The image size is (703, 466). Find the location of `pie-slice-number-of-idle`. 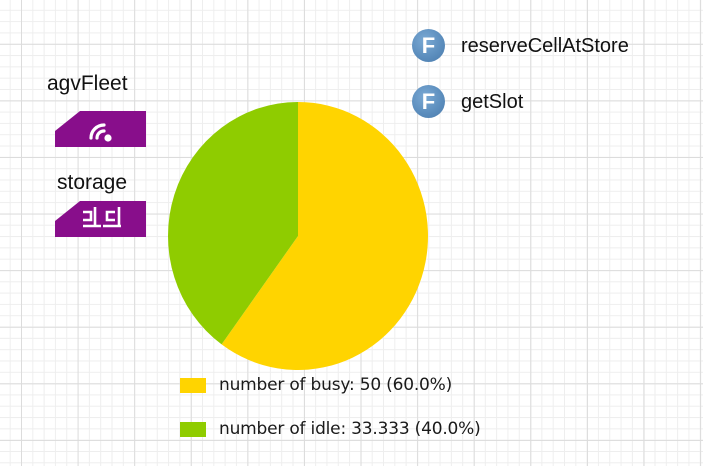

pie-slice-number-of-idle is located at coordinates (233, 223).